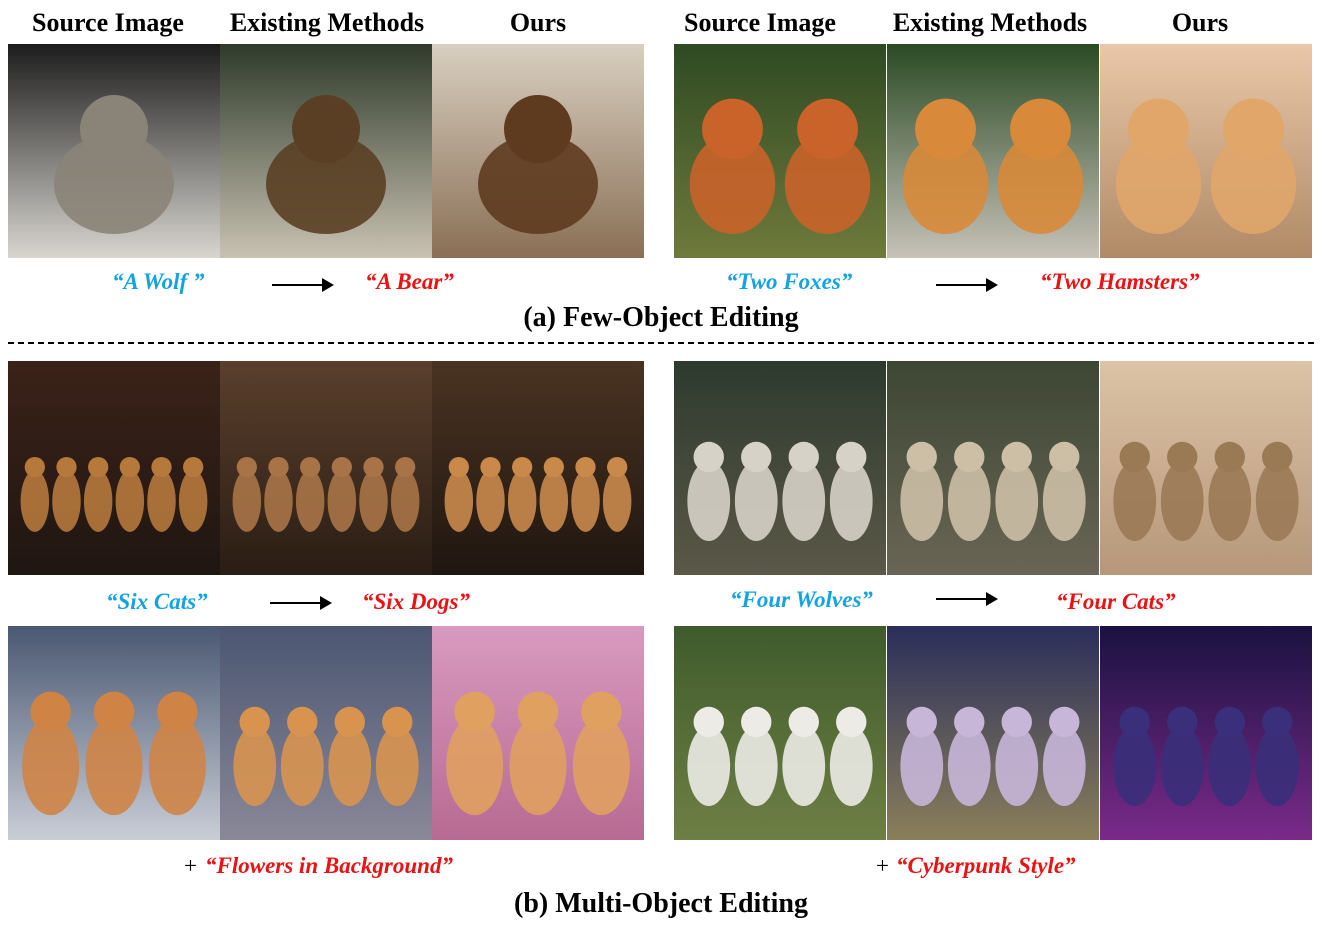 This screenshot has height=927, width=1322. Describe the element at coordinates (661, 317) in the screenshot. I see `caption-few-object: (a) Few-Object Editing` at that location.